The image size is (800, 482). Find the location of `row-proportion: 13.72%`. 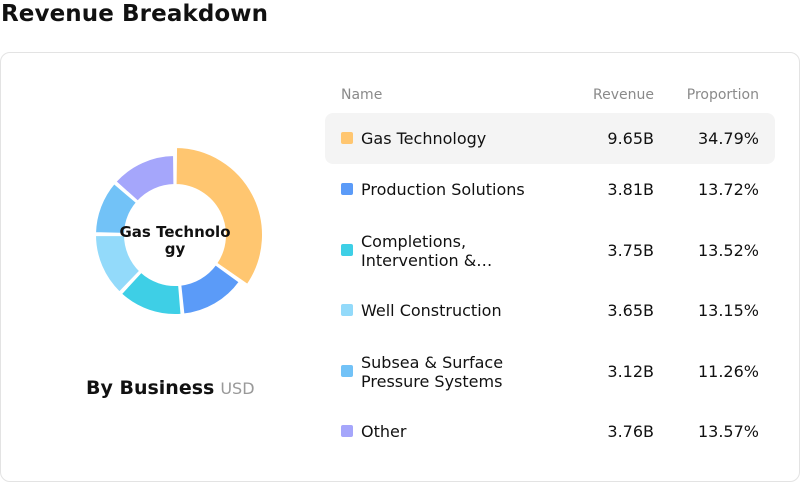

row-proportion: 13.72% is located at coordinates (728, 189).